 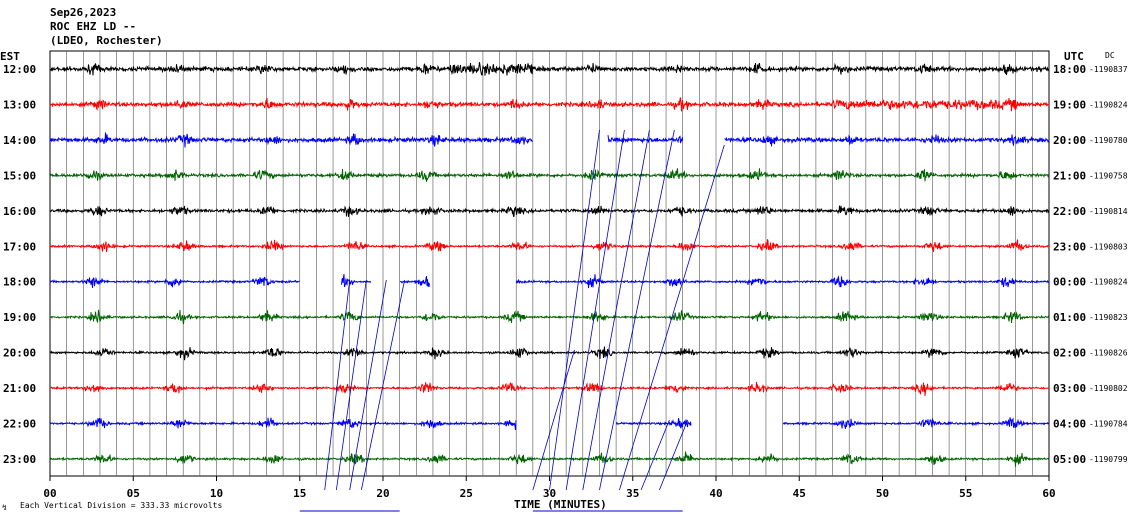 What do you see at coordinates (1069, 317) in the screenshot?
I see `utc-hour-label: 01:00` at bounding box center [1069, 317].